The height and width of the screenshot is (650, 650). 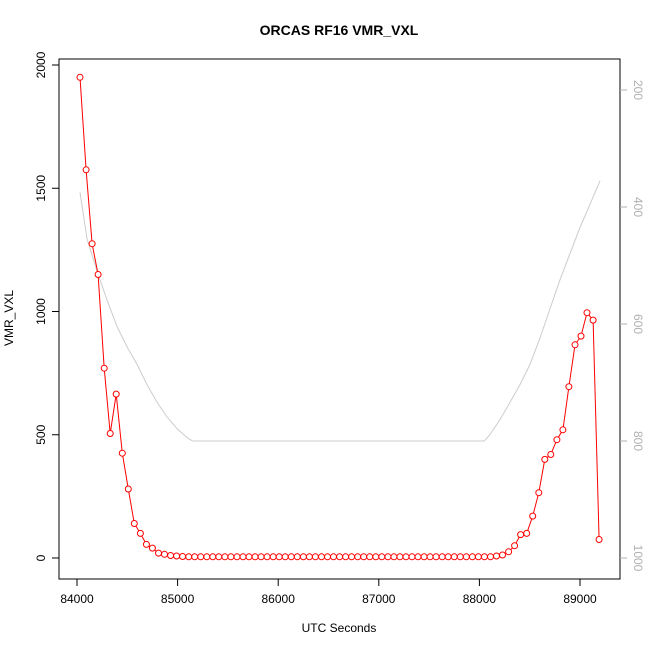 I want to click on x-tick-label: 86000, so click(x=279, y=599).